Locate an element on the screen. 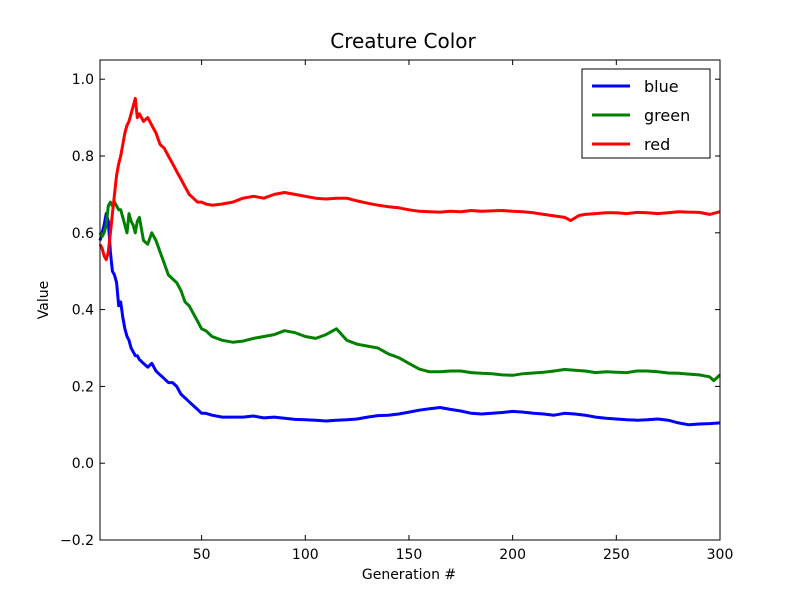  x-axis-label: Generation # is located at coordinates (409, 575).